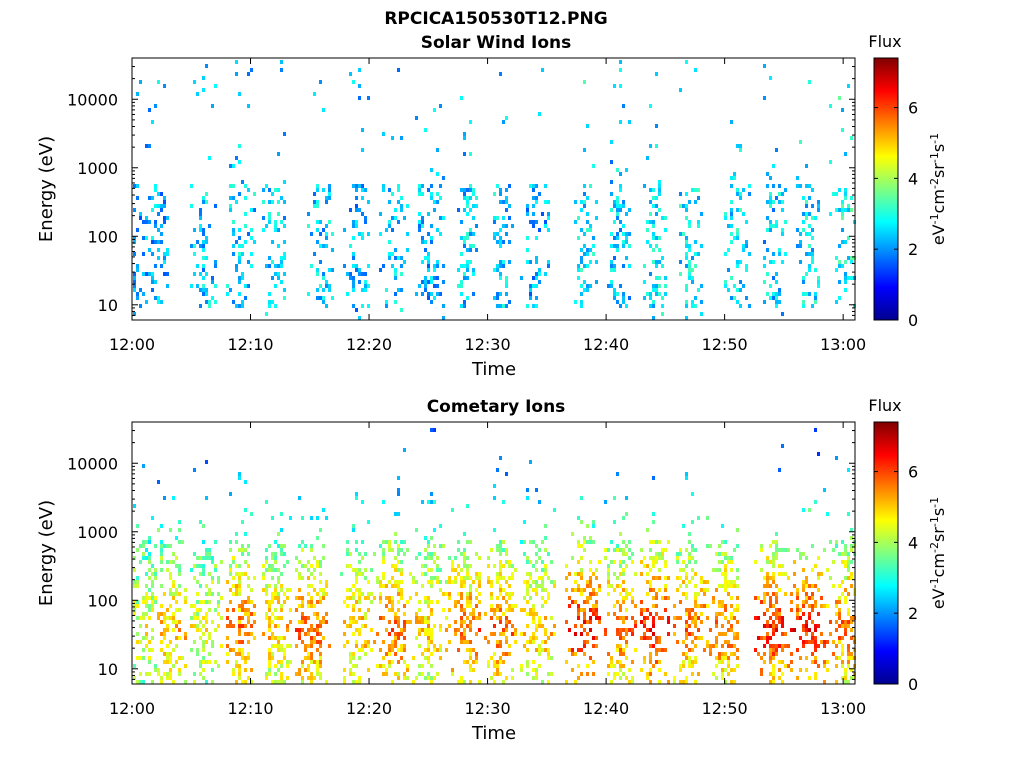 This screenshot has height=772, width=1024. What do you see at coordinates (369, 344) in the screenshot?
I see `x-tick-label: 12:20` at bounding box center [369, 344].